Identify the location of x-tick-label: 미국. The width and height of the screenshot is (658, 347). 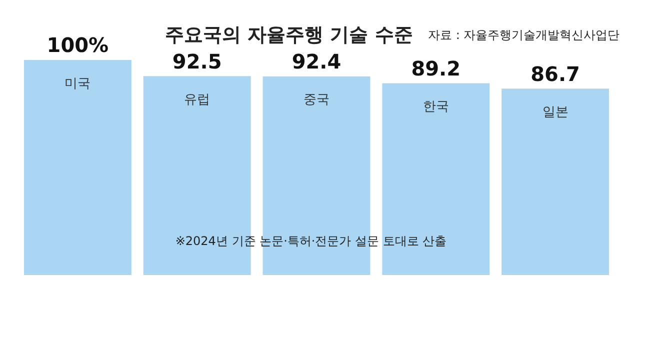
(77, 84).